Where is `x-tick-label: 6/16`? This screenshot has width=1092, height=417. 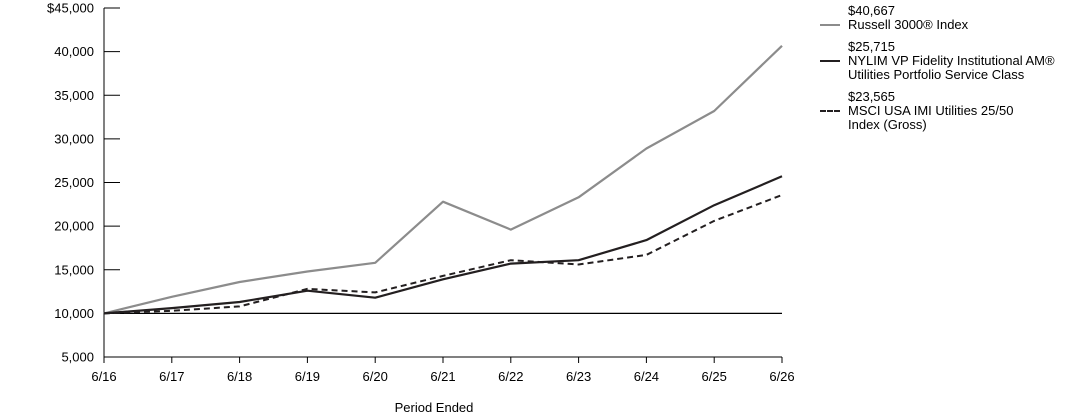 x-tick-label: 6/16 is located at coordinates (103, 376).